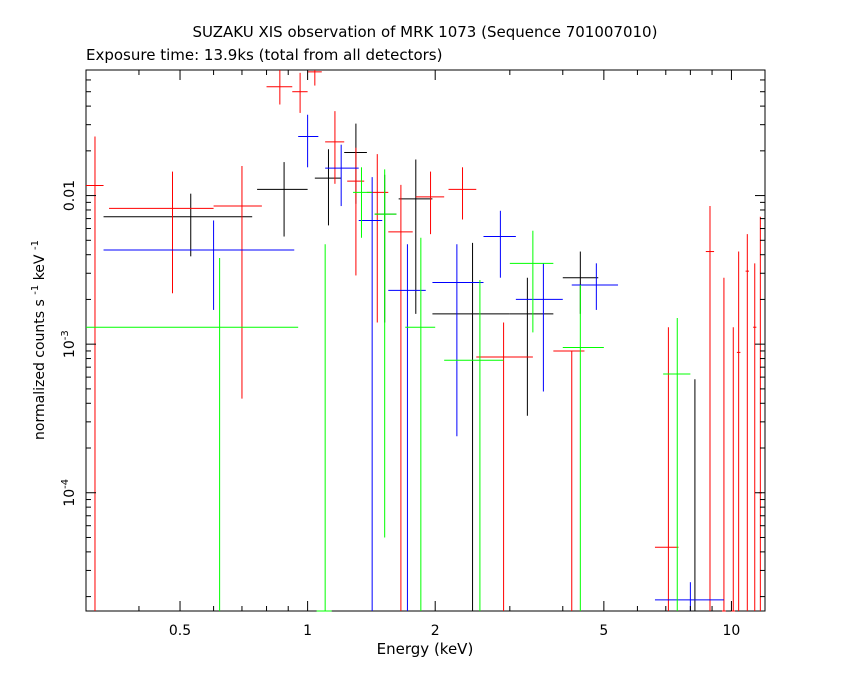 This screenshot has height=680, width=850. What do you see at coordinates (425, 649) in the screenshot?
I see `x-axis-label: Energy (keV)` at bounding box center [425, 649].